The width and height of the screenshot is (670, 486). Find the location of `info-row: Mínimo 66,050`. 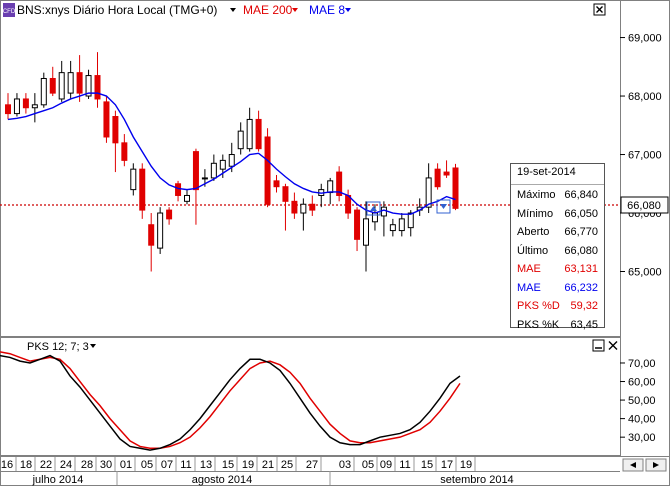

info-row: Mínimo 66,050 is located at coordinates (557, 214).